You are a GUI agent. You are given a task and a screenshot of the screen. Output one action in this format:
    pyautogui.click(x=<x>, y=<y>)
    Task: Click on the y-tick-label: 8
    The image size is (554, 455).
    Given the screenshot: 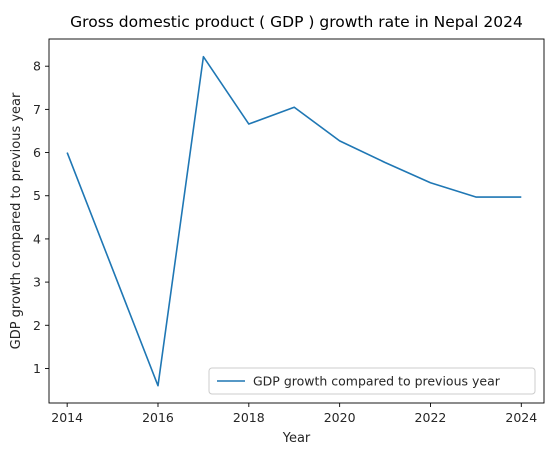 What is the action you would take?
    pyautogui.click(x=37, y=66)
    